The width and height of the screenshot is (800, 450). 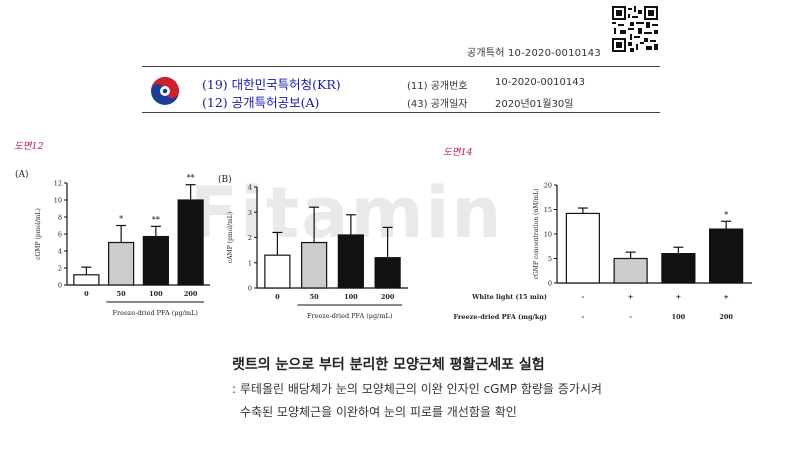 What do you see at coordinates (38, 234) in the screenshot?
I see `y-axis-label: cGMP (pmol/mL)` at bounding box center [38, 234].